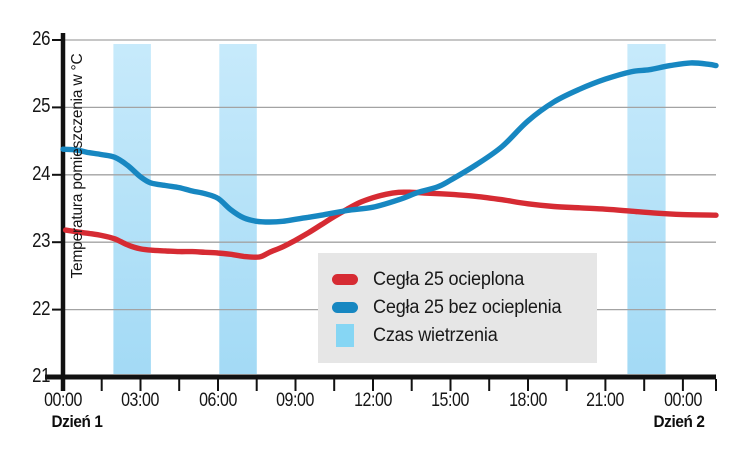  I want to click on x-tick-label: 03:00, so click(140, 400).